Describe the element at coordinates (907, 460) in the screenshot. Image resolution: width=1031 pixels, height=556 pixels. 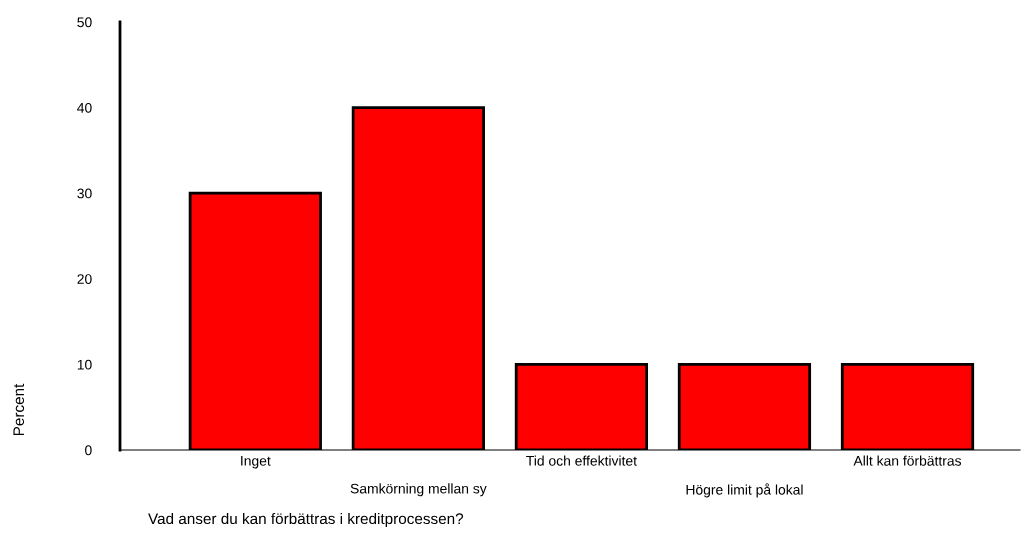
I see `x-tick-label: Allt kan förbättras` at that location.